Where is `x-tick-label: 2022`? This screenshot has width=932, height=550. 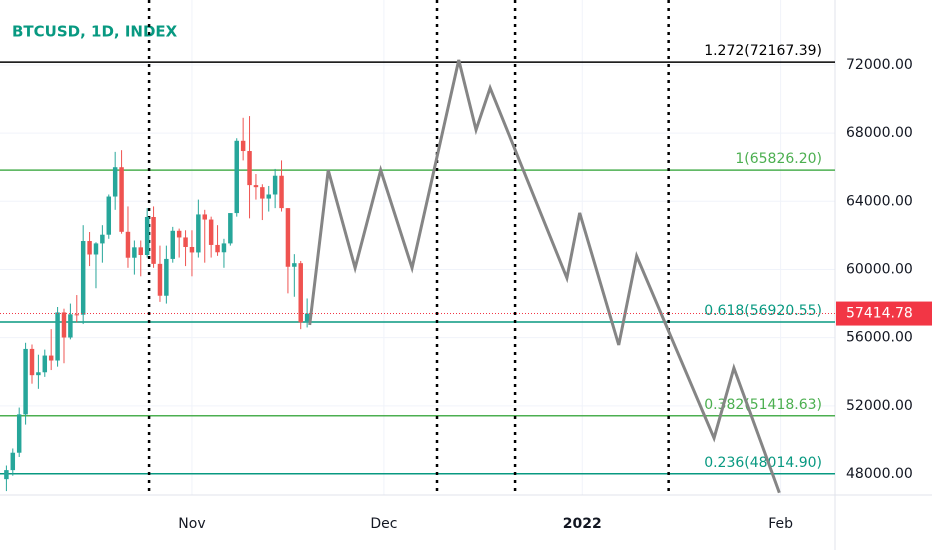
x-tick-label: 2022 is located at coordinates (582, 524).